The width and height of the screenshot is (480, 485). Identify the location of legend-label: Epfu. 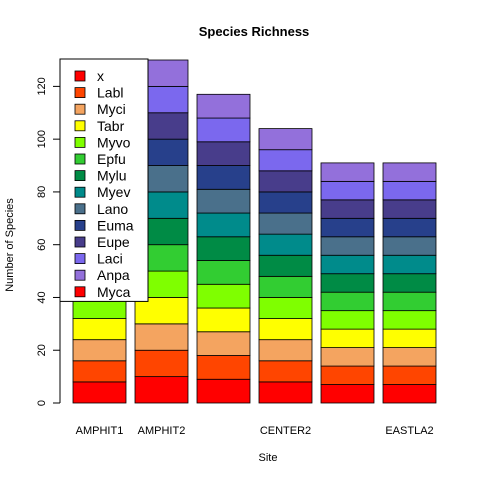
(111, 159).